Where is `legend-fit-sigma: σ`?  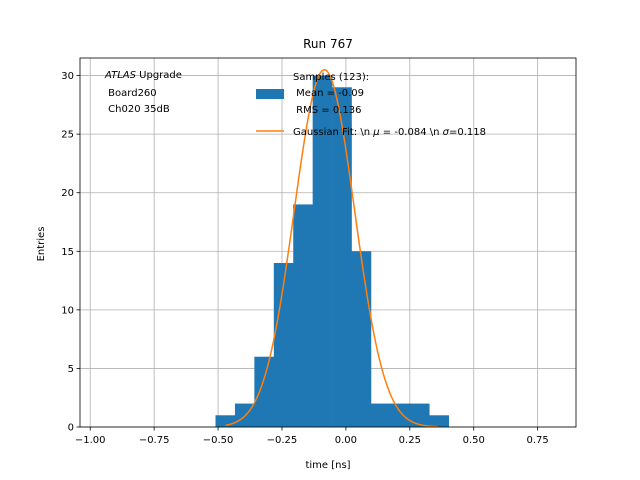 legend-fit-sigma: σ is located at coordinates (446, 132).